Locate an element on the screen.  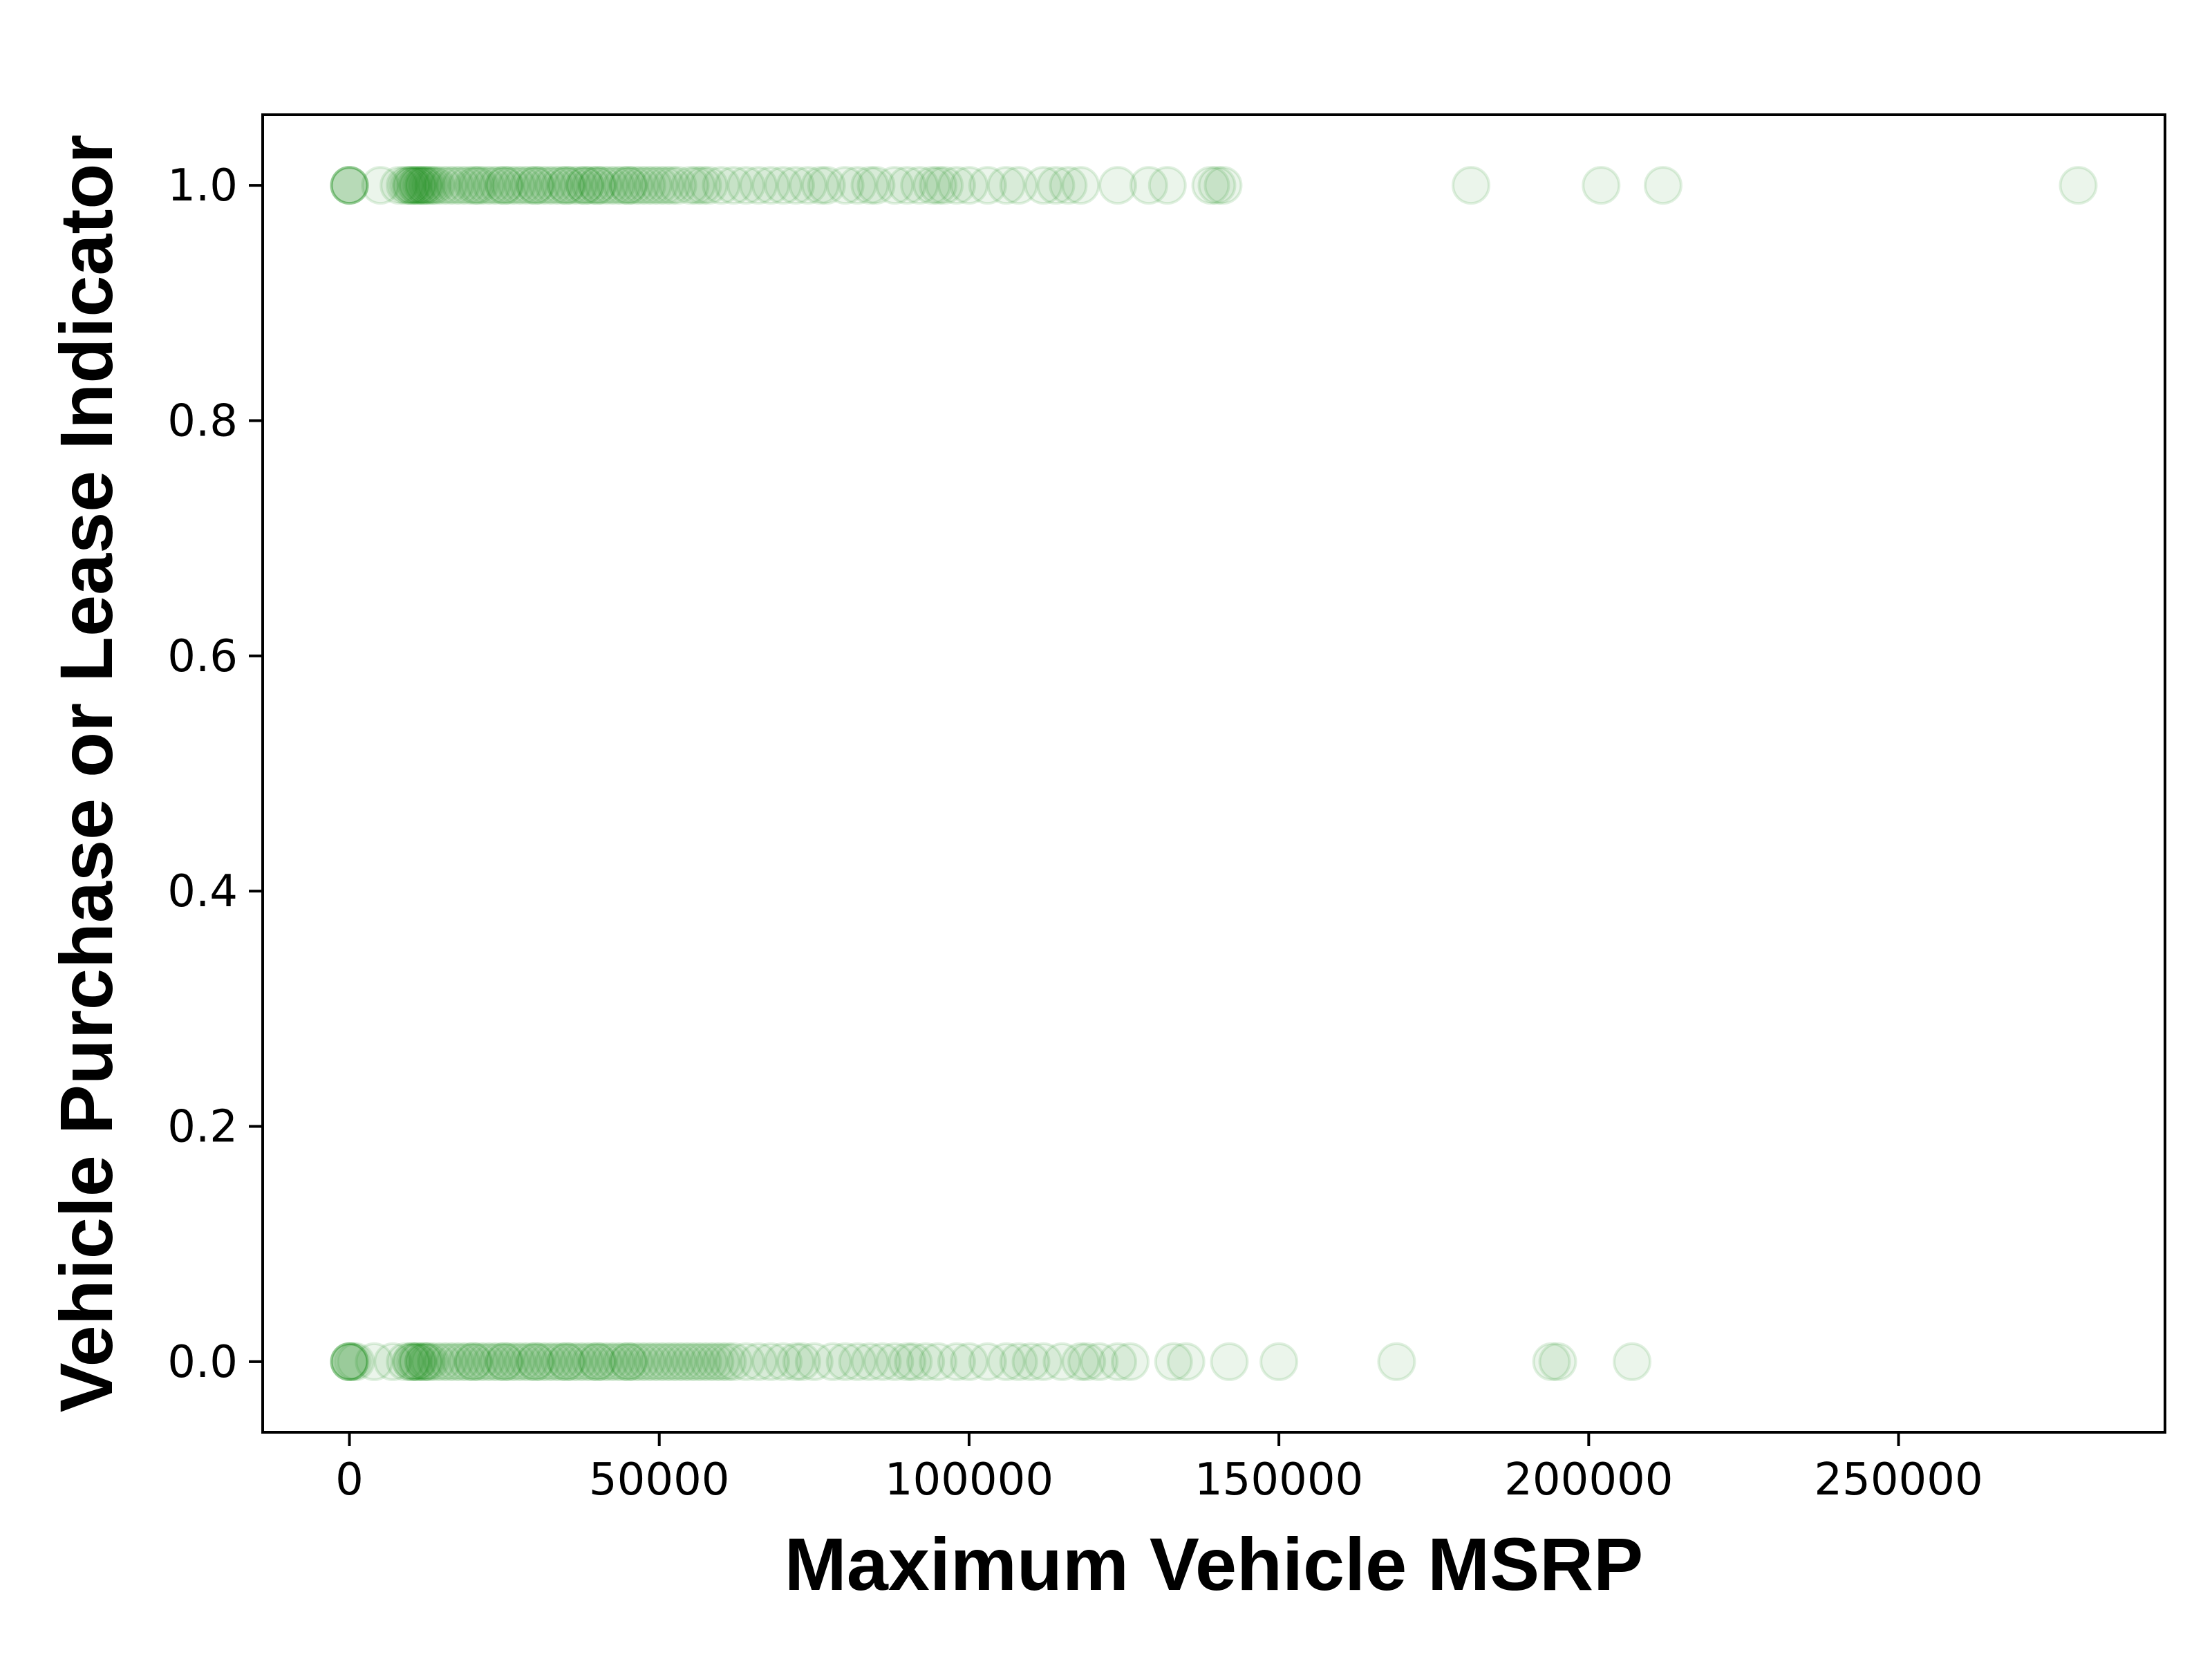
x-tick-label: 100000 is located at coordinates (969, 1480).